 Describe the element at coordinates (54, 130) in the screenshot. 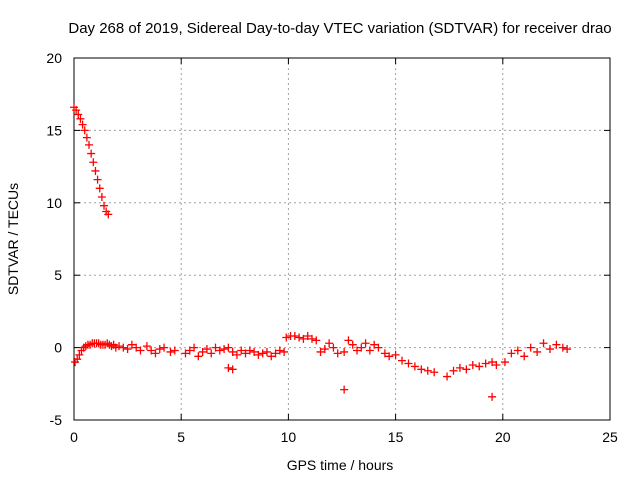

I see `y-tick-label: 15` at that location.